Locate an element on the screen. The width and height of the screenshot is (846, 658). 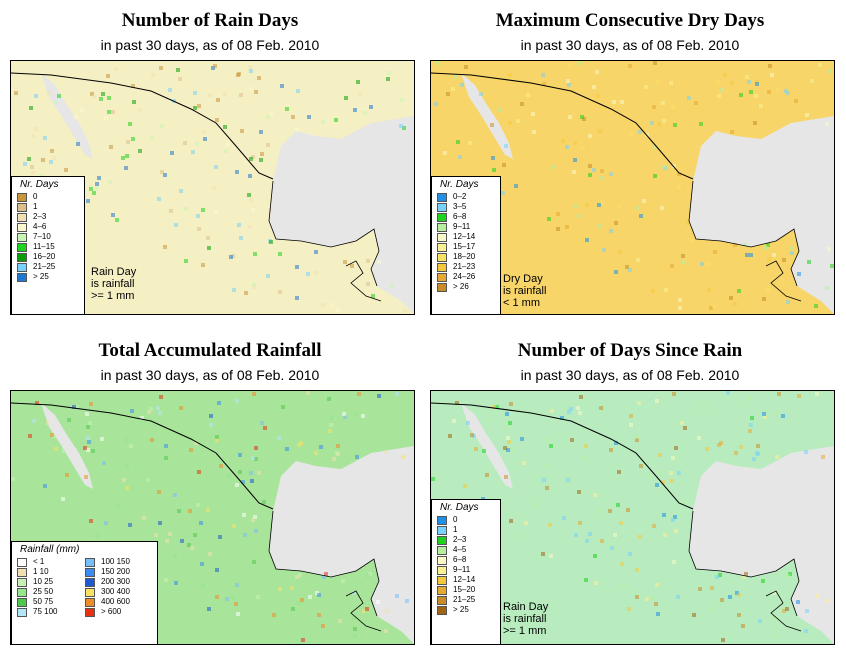
legend-label: 1 is located at coordinates (35, 206).